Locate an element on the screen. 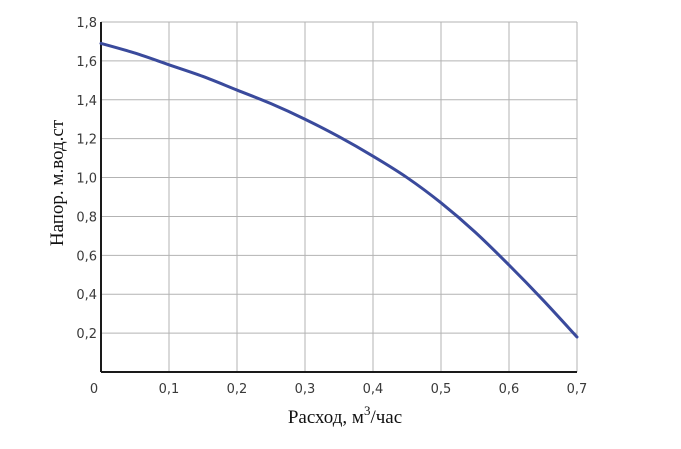 This screenshot has width=681, height=449. x-tick-label-2: 0,2 is located at coordinates (237, 389).